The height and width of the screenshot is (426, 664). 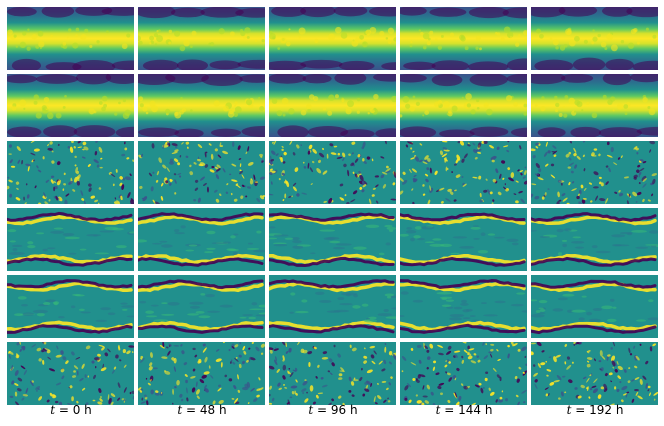 I want to click on time-value: 0 h, so click(x=82, y=410).